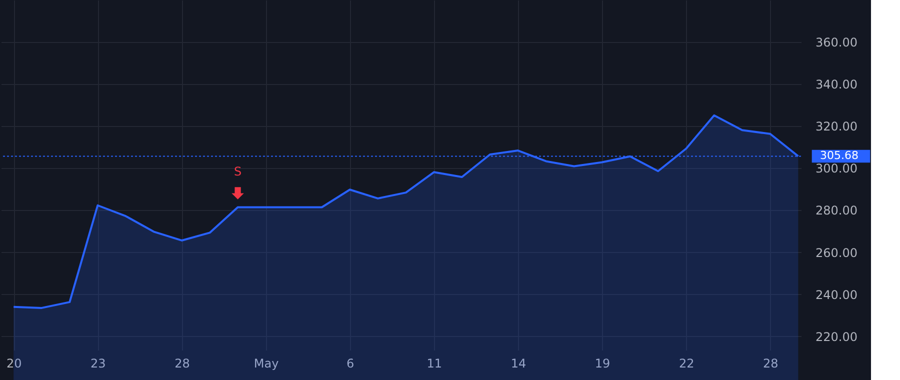  Describe the element at coordinates (14, 363) in the screenshot. I see `x-tick-label: 20` at that location.